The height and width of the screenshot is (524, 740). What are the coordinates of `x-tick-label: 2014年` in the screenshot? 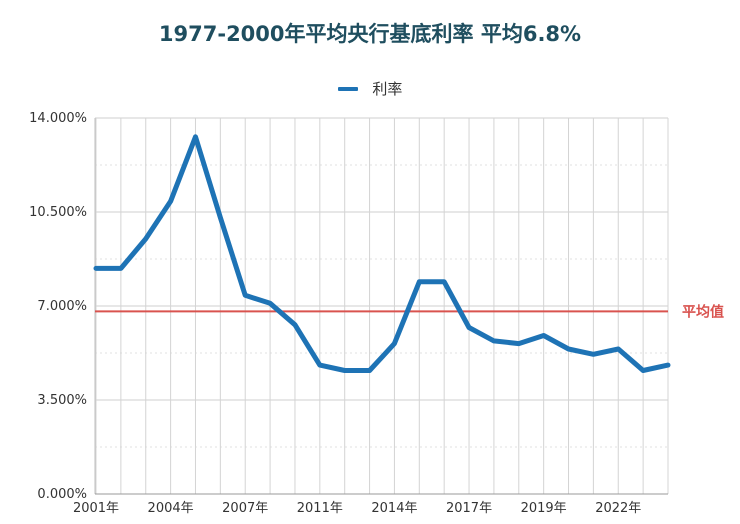 It's located at (394, 508).